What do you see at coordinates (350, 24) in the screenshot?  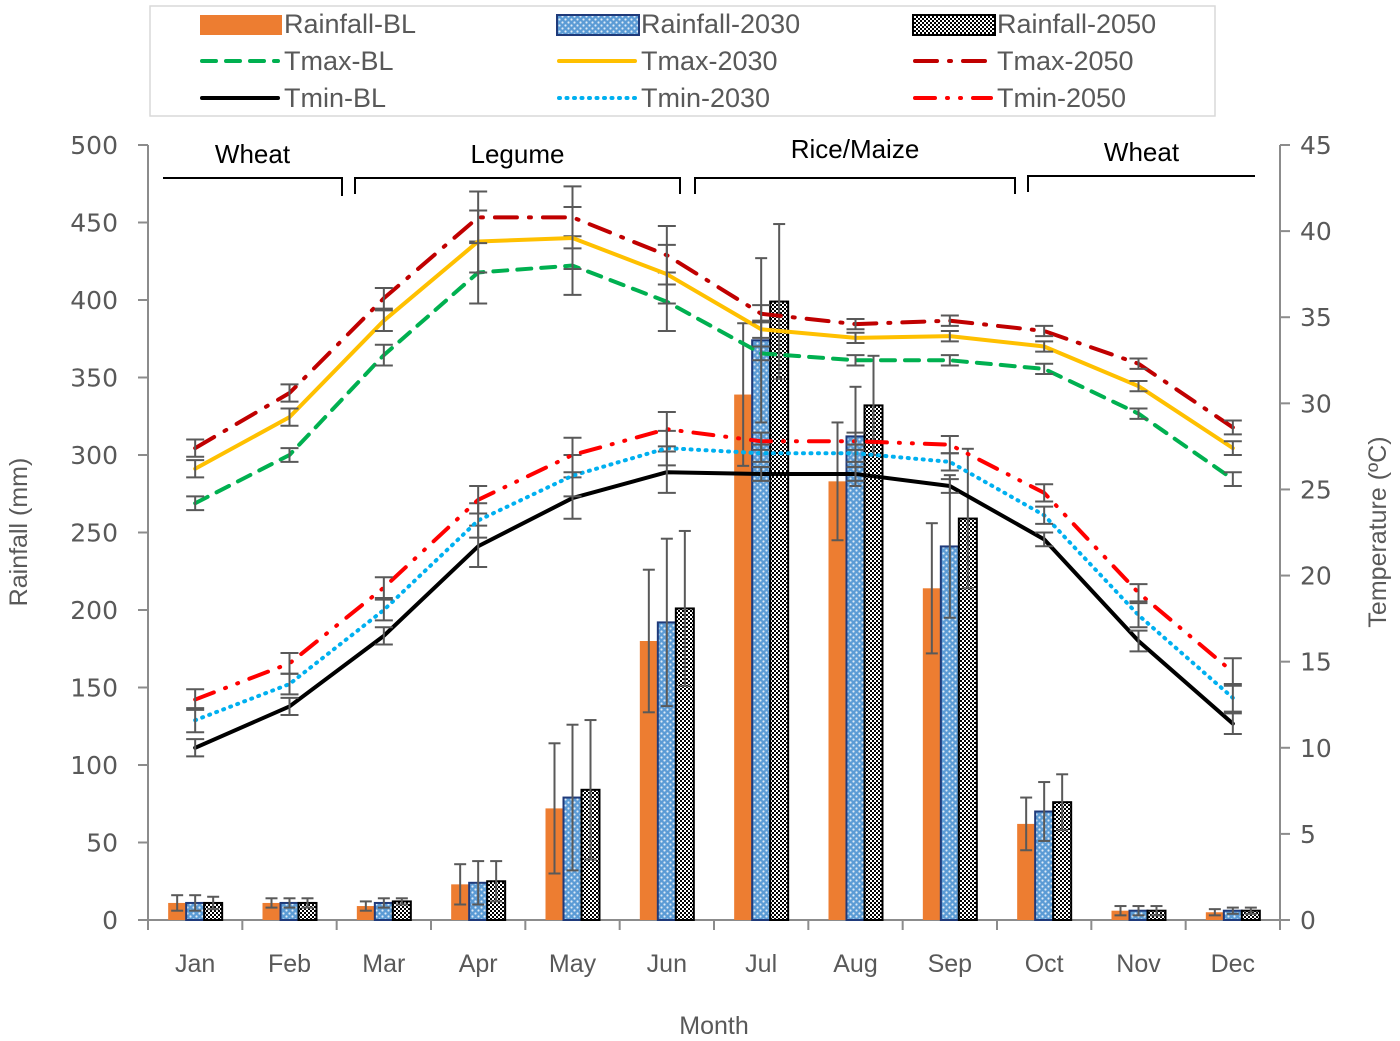 I see `legend-label: Rainfall-BL` at bounding box center [350, 24].